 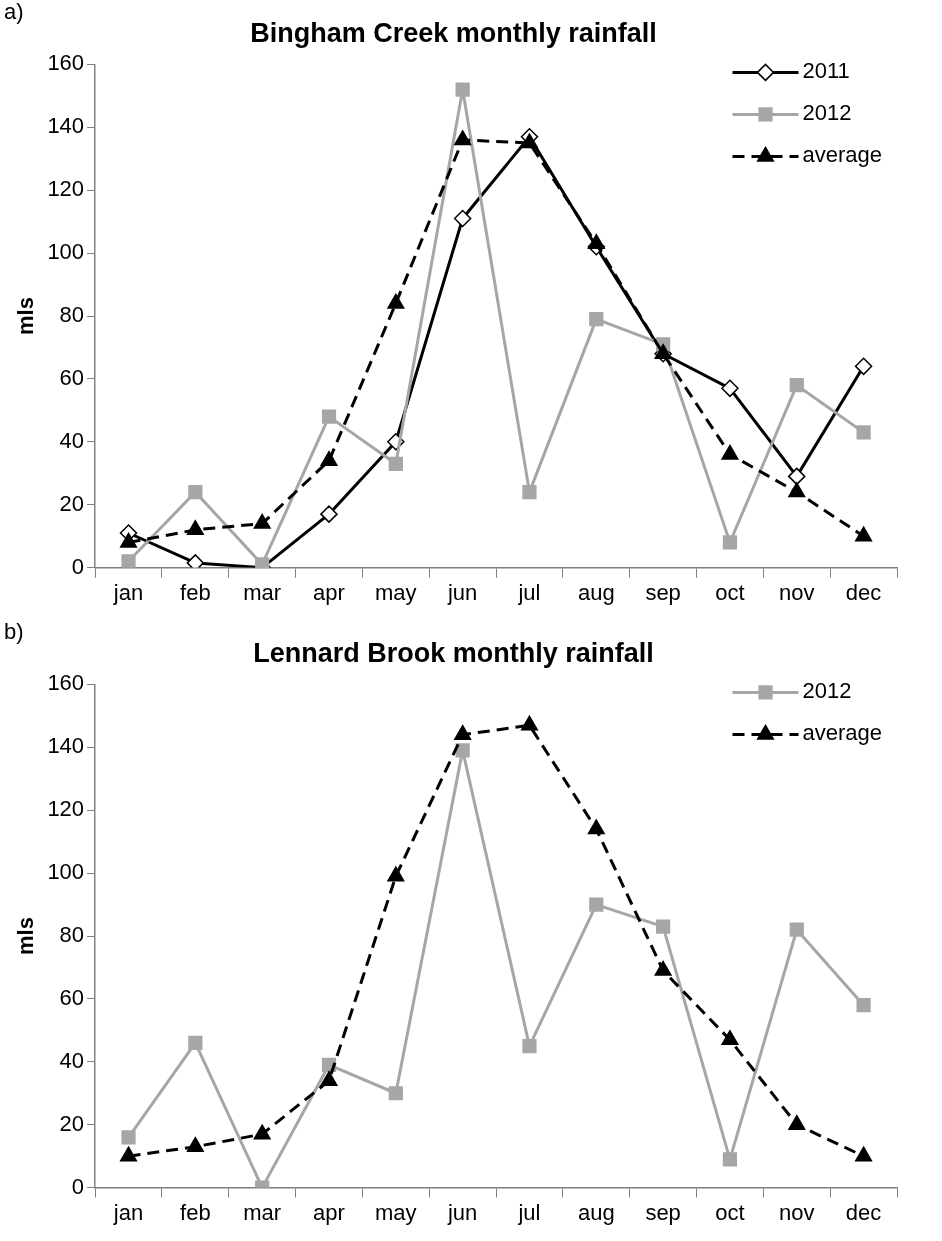 What do you see at coordinates (453, 32) in the screenshot?
I see `chart-title: Bingham Creek monthly rainfall` at bounding box center [453, 32].